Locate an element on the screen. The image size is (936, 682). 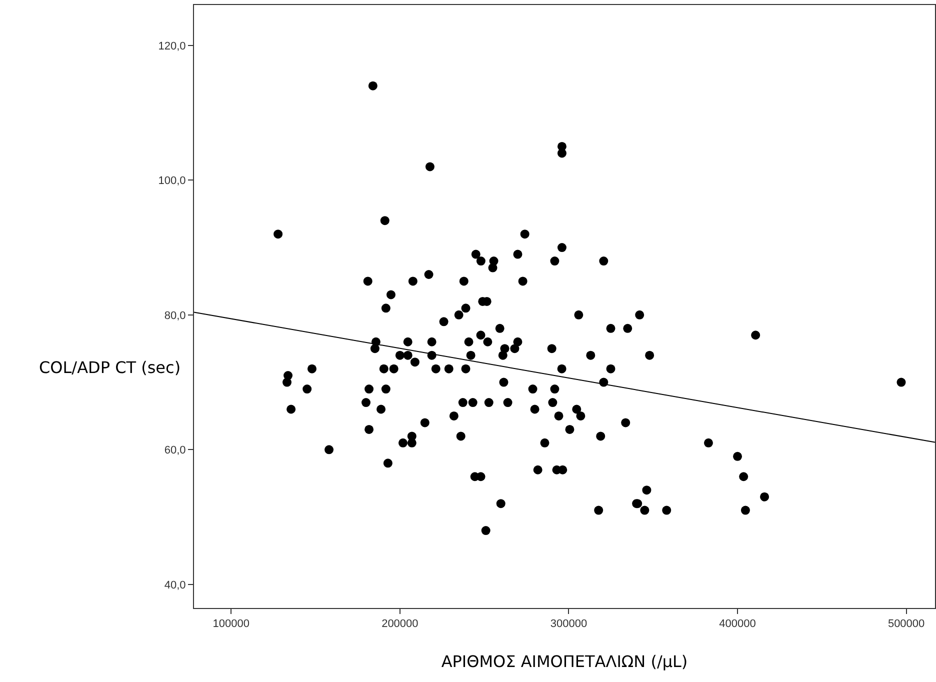
x-tick-label: 300000 is located at coordinates (569, 624).